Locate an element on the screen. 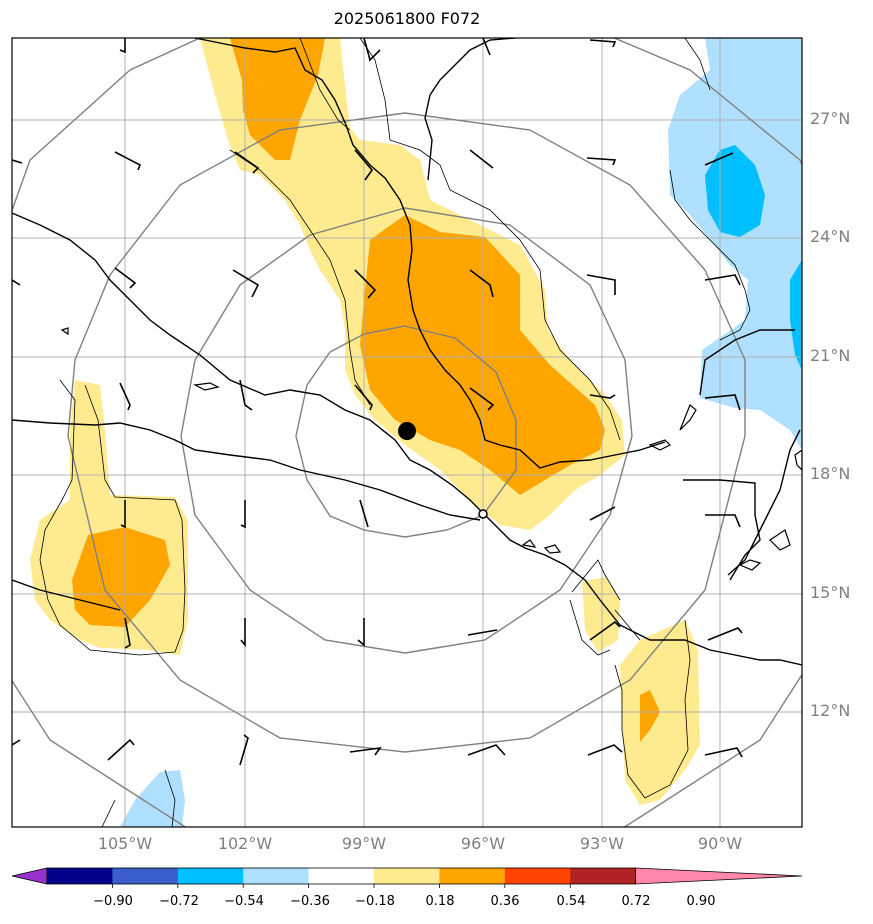 The image size is (873, 924). colorbar-extend-low is located at coordinates (29, 876).